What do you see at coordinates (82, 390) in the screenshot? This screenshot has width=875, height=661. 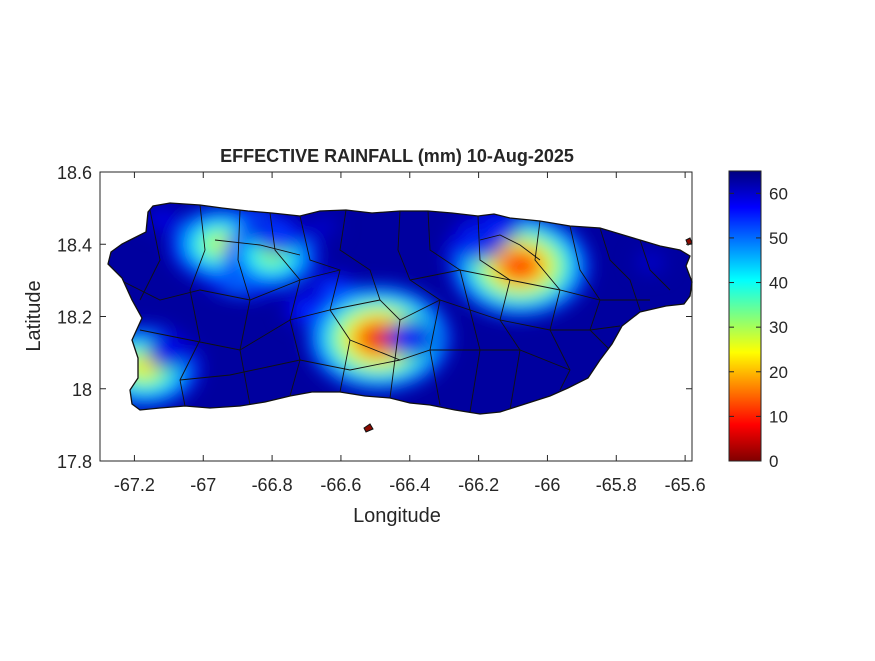 I see `y-tick-label: 18` at bounding box center [82, 390].